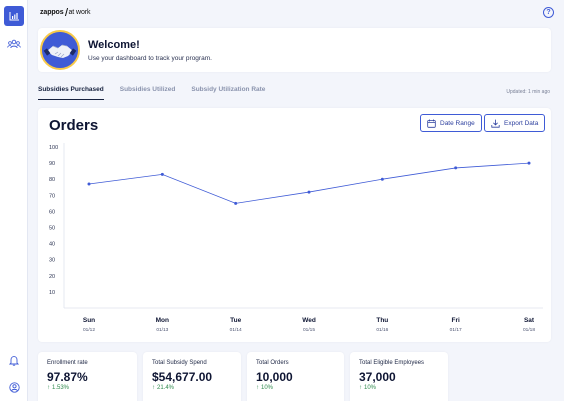 The width and height of the screenshot is (564, 401). What do you see at coordinates (71, 93) in the screenshot?
I see `tab-subsidies-purchased: Subsidies Purchased` at bounding box center [71, 93].